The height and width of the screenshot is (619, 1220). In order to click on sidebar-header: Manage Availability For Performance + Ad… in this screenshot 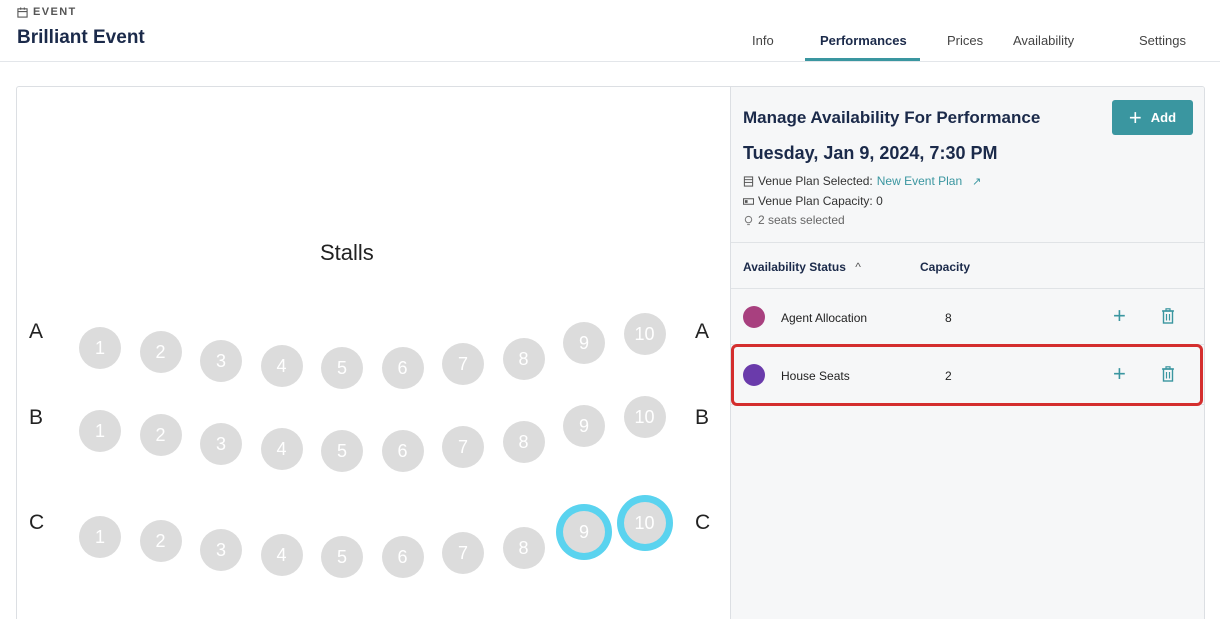, I will do `click(967, 165)`.